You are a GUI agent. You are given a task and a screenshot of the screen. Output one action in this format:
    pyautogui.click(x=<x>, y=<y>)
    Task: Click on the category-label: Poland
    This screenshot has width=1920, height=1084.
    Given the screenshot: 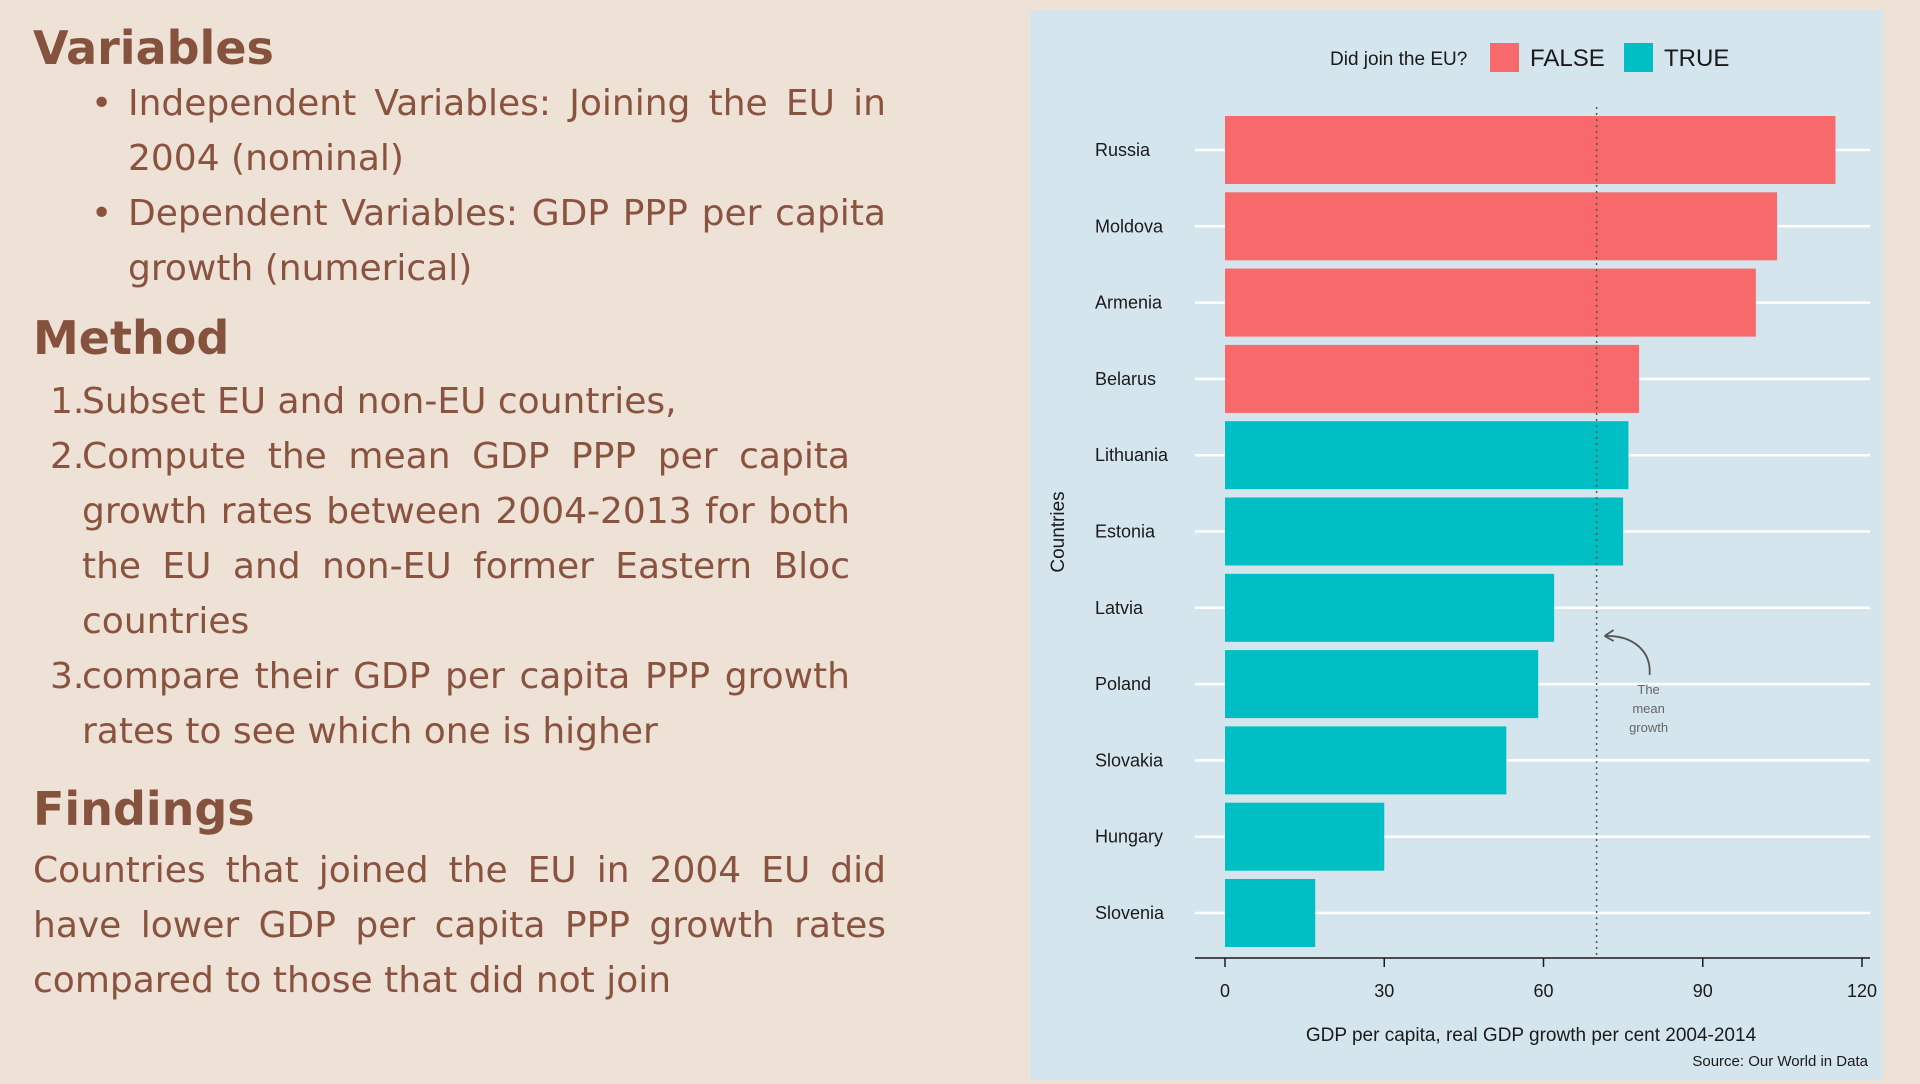 What is the action you would take?
    pyautogui.click(x=1123, y=684)
    